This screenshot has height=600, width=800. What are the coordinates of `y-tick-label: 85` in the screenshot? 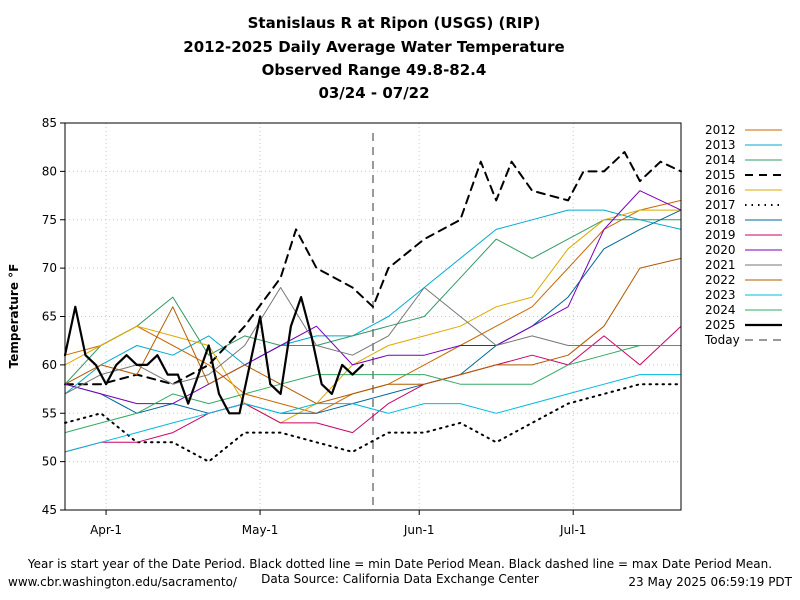 It's located at (49, 123).